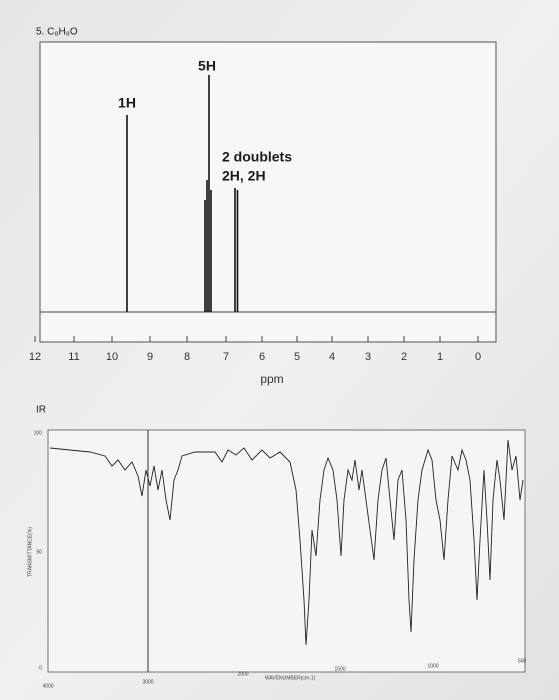 The image size is (559, 700). I want to click on x-tick-label: 4000, so click(47, 686).